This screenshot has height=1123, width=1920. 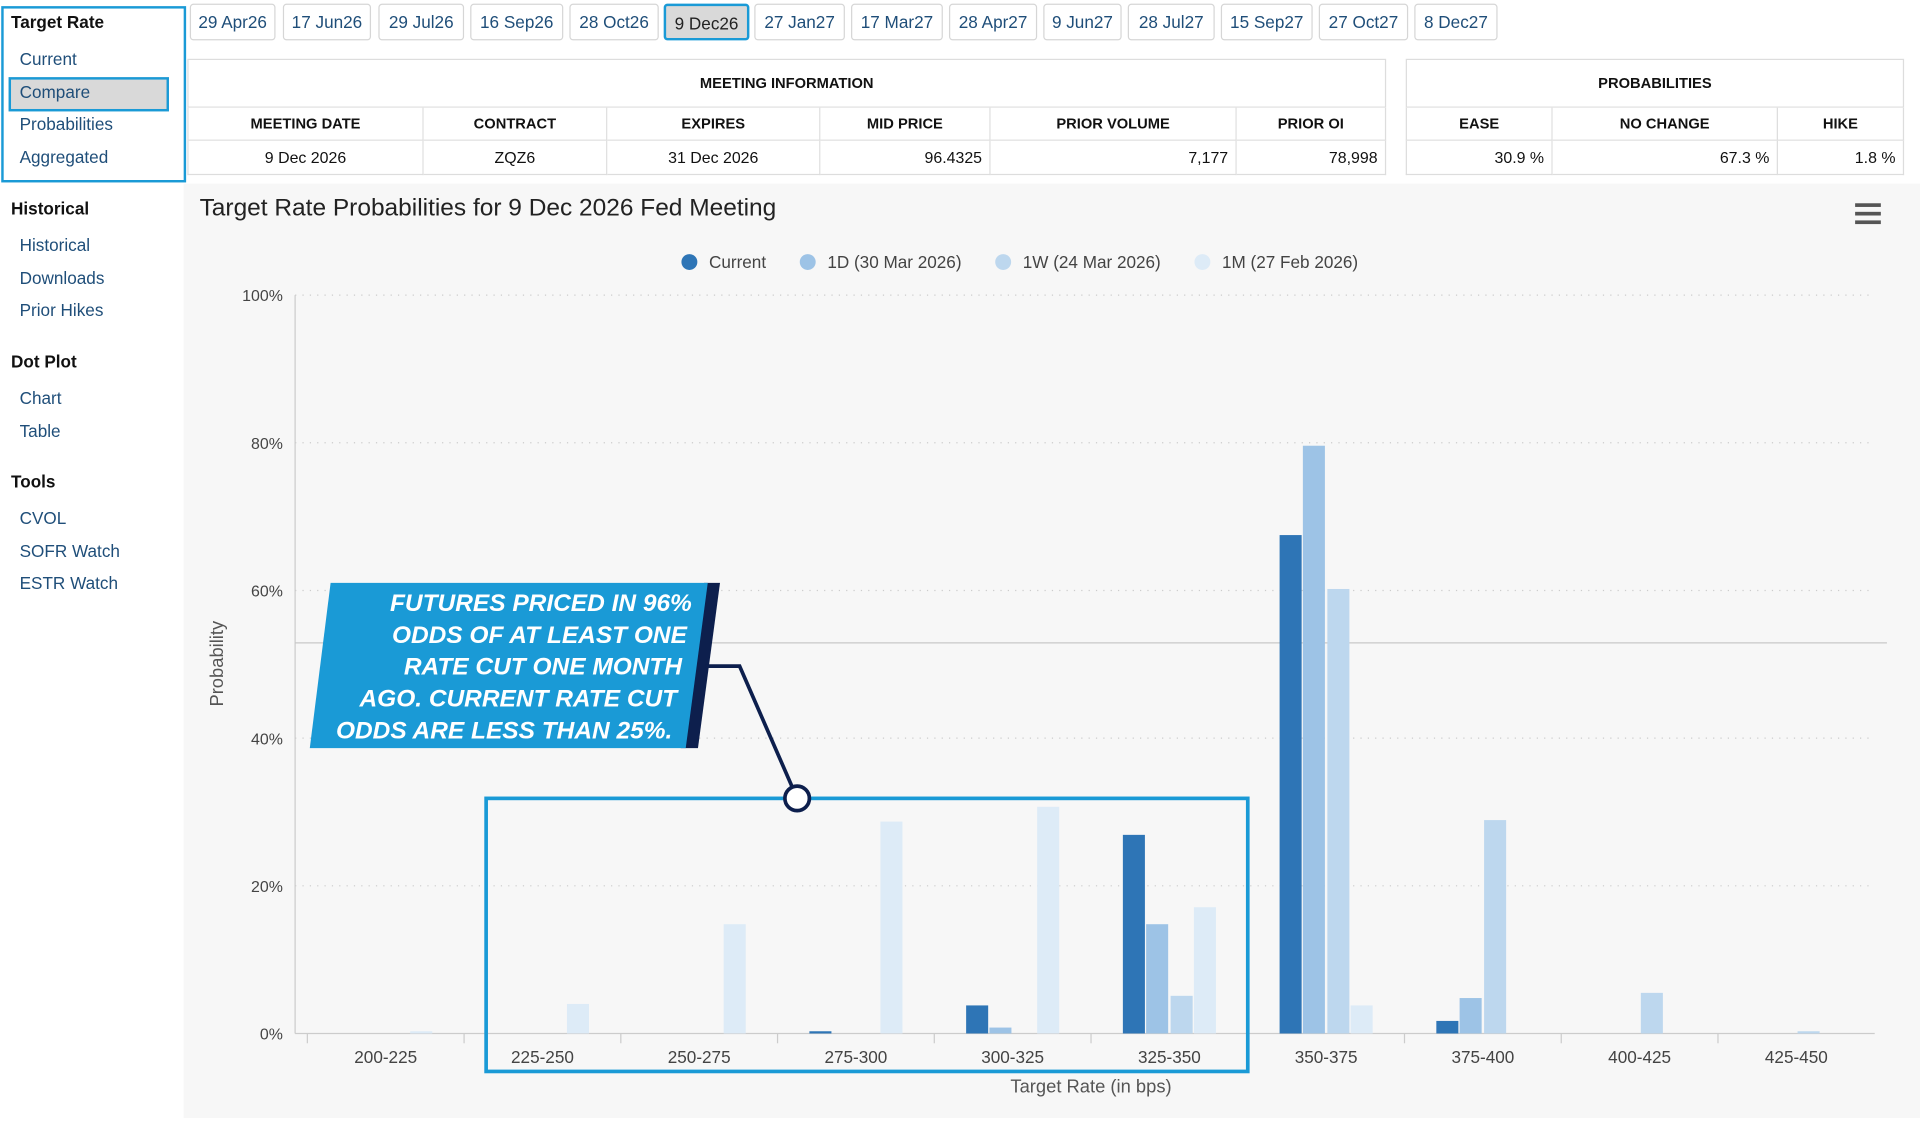 I want to click on nav-link: Probabilities, so click(x=66, y=123).